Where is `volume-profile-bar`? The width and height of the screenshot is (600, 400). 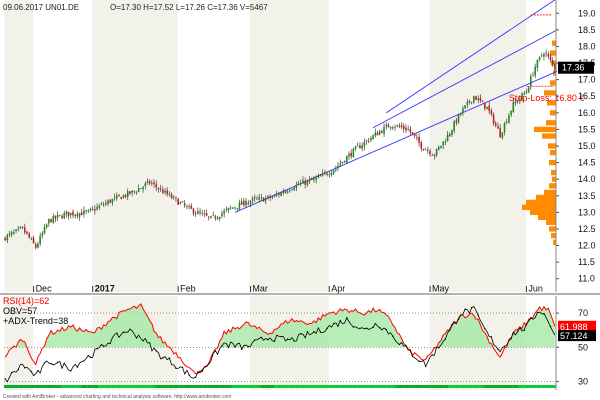
volume-profile-bar is located at coordinates (554, 242).